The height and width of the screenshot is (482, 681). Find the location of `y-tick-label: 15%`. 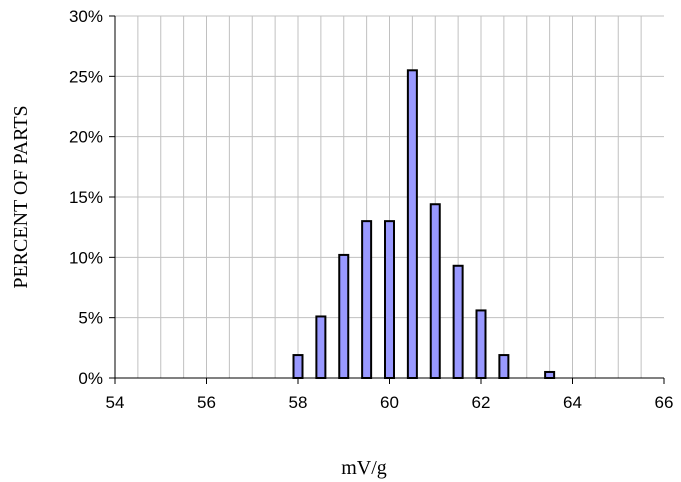

y-tick-label: 15% is located at coordinates (86, 197).